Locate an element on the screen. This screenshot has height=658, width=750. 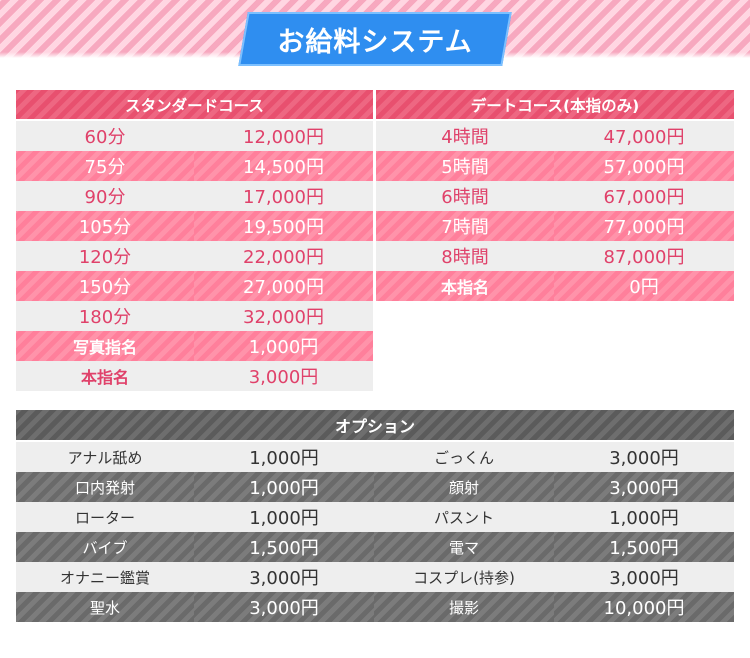
option-name: バイブ is located at coordinates (105, 547).